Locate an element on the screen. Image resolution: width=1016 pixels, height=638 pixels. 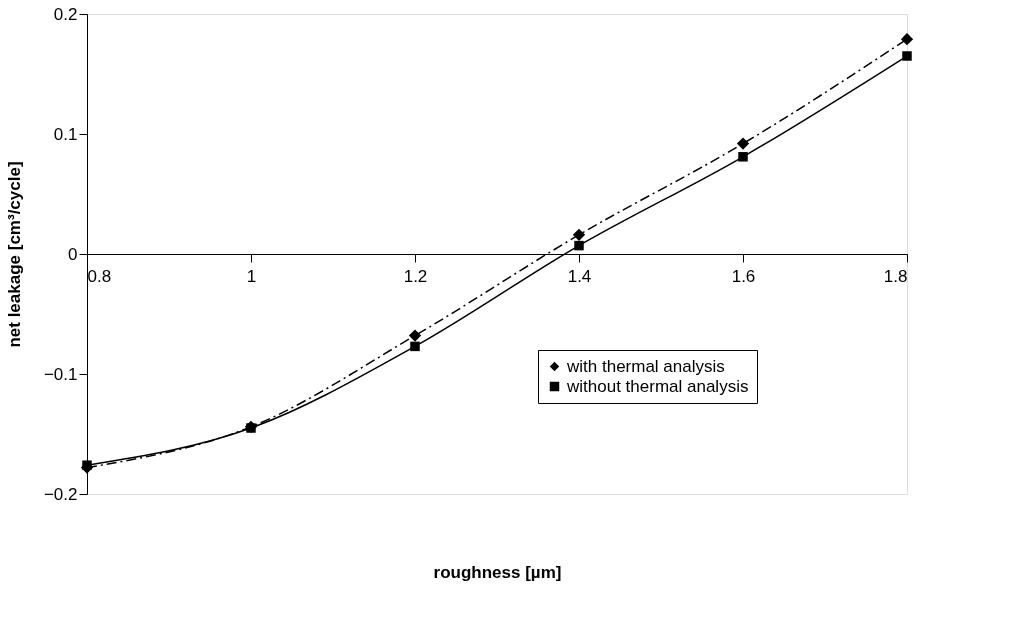
legend-label: without thermal analysis is located at coordinates (657, 386).